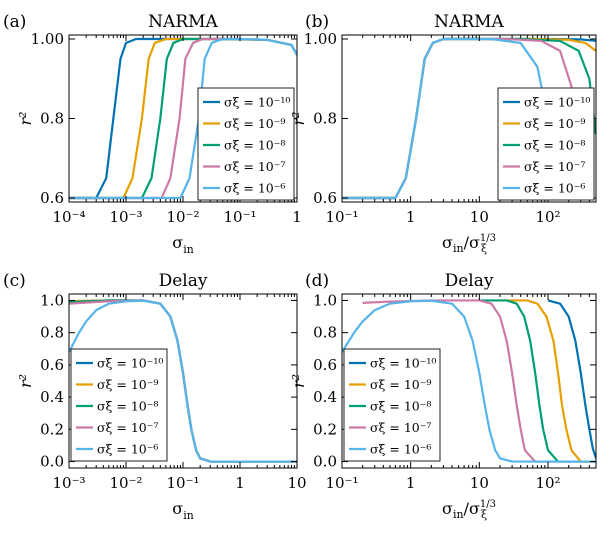  What do you see at coordinates (14, 281) in the screenshot?
I see `panel-label: (c)` at bounding box center [14, 281].